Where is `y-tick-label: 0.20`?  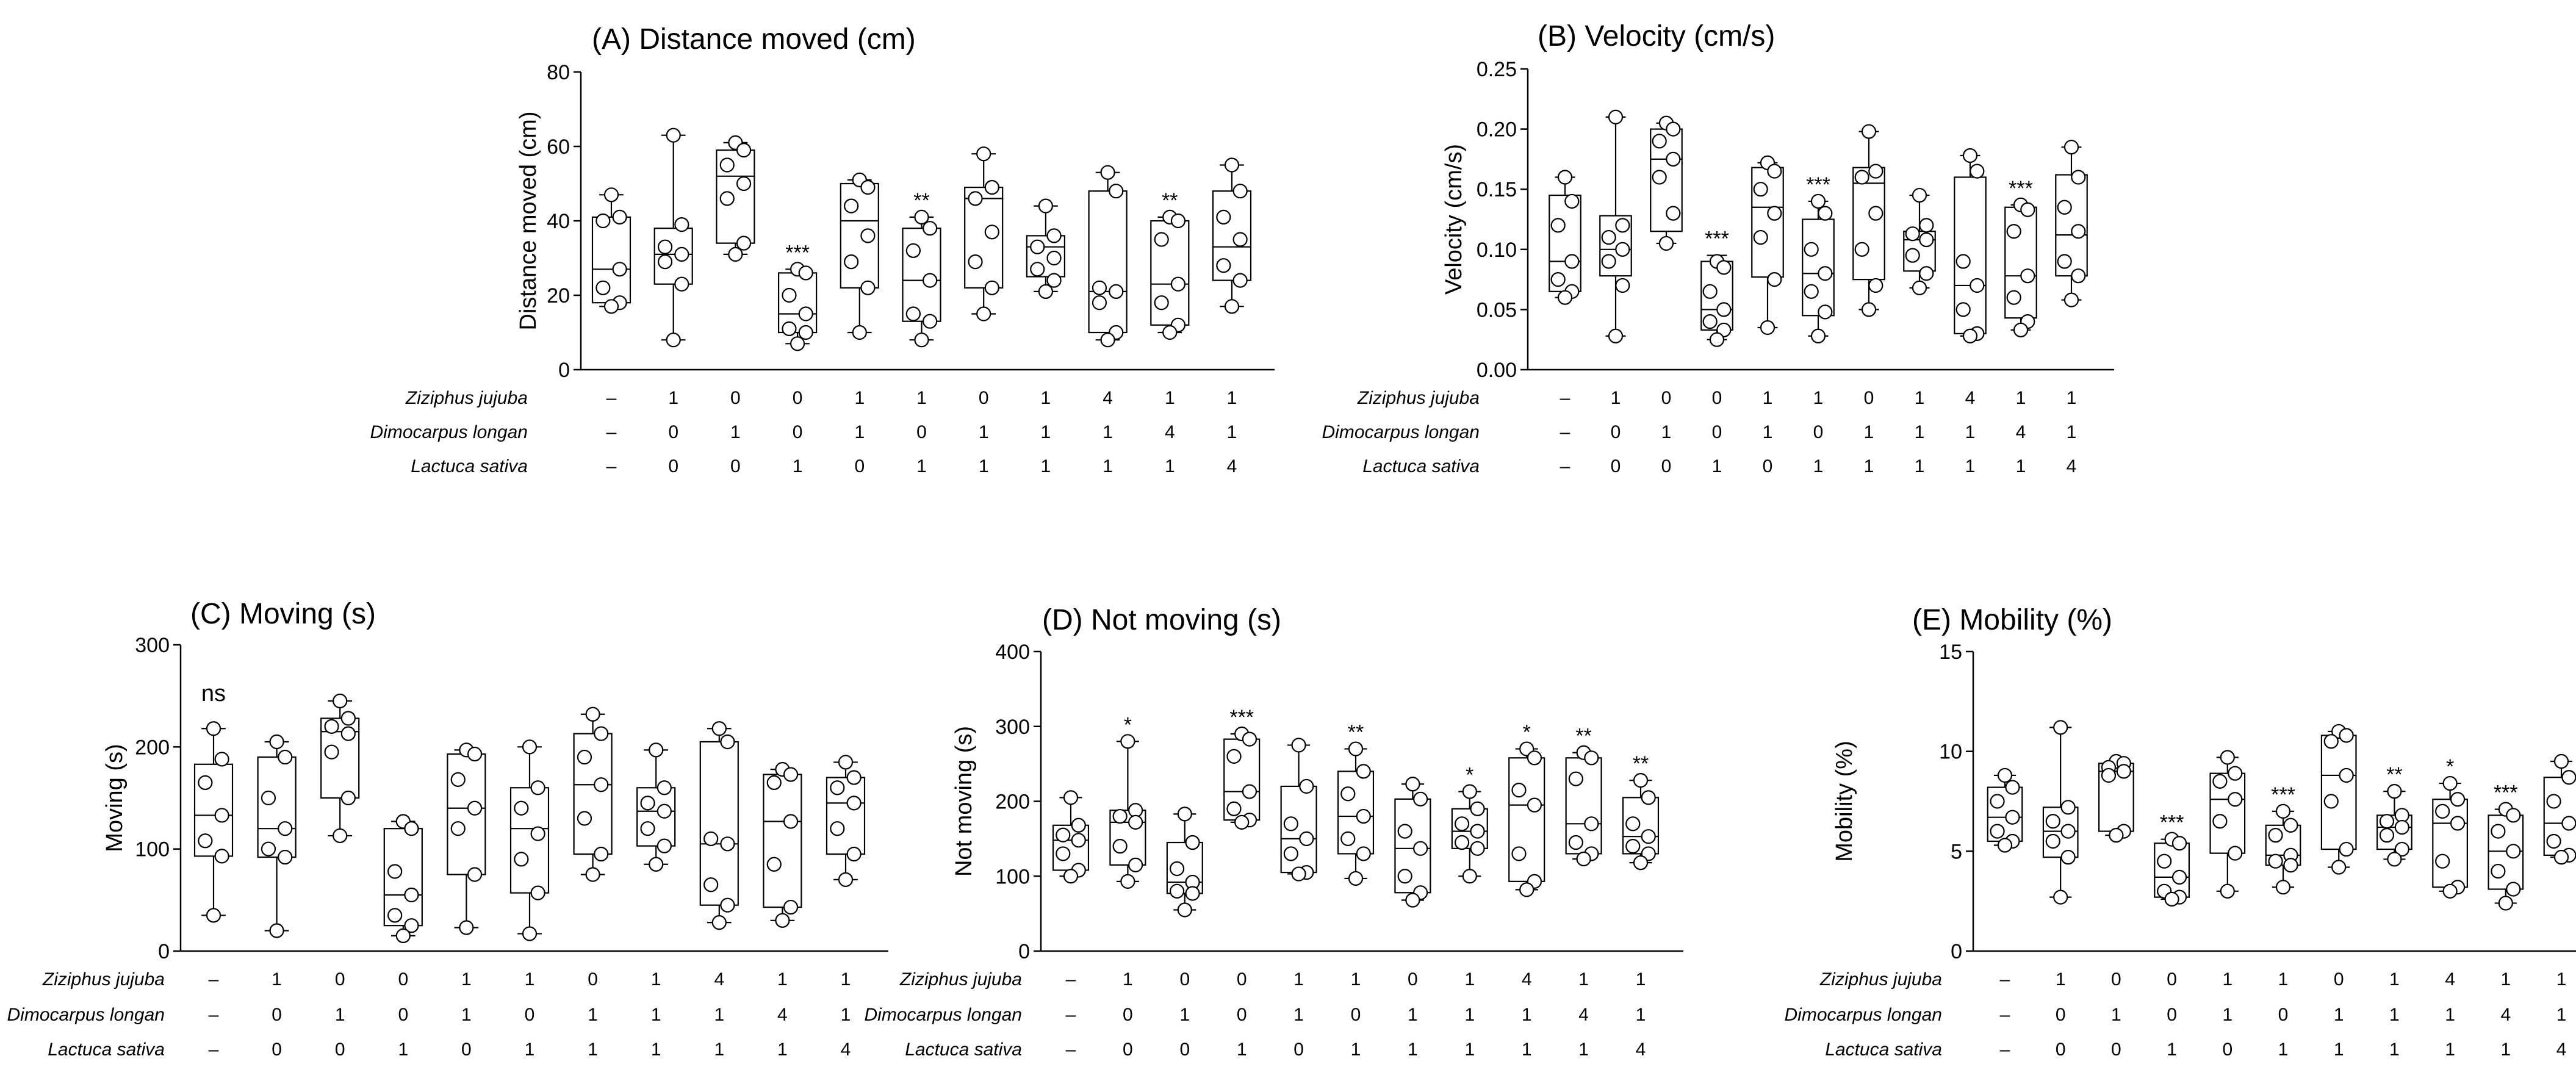
y-tick-label: 0.20 is located at coordinates (1497, 130).